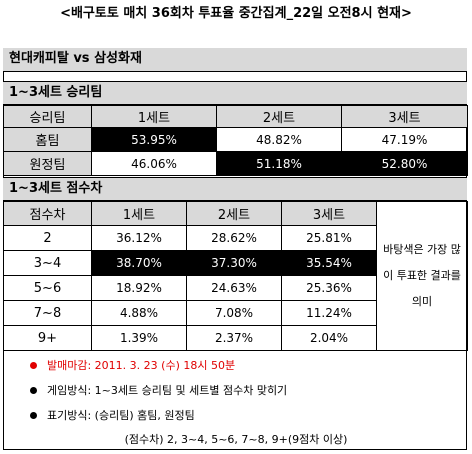 The image size is (472, 454). What do you see at coordinates (329, 338) in the screenshot?
I see `table-cell: 2.04%` at bounding box center [329, 338].